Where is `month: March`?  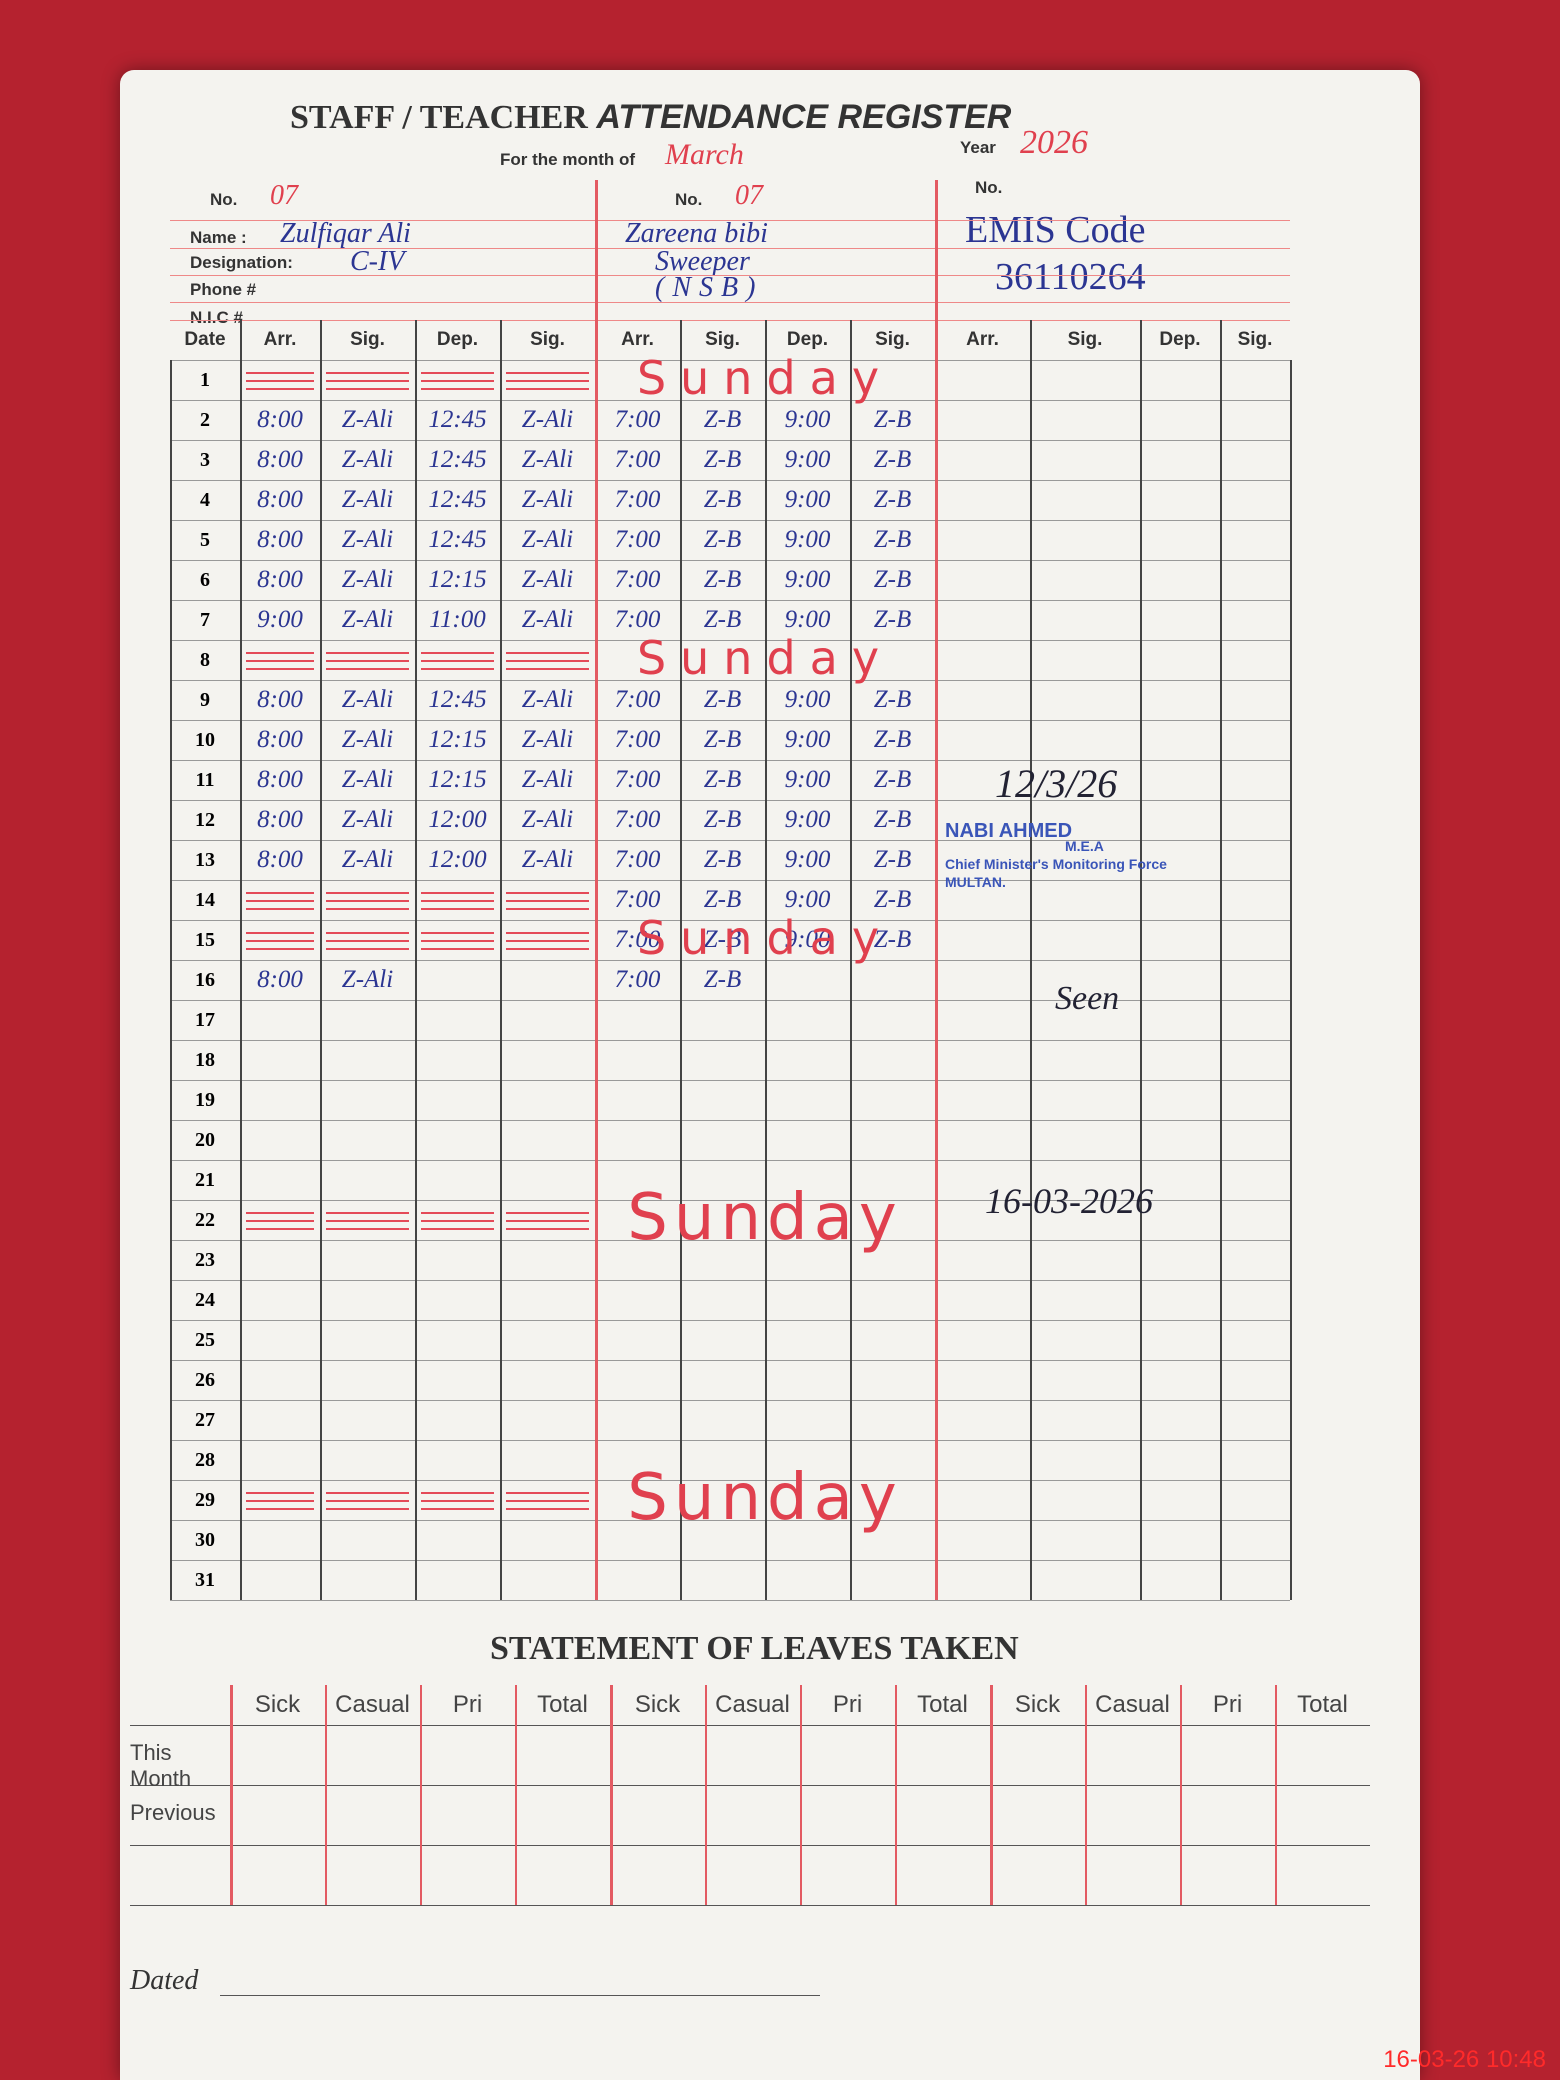 month: March is located at coordinates (704, 154).